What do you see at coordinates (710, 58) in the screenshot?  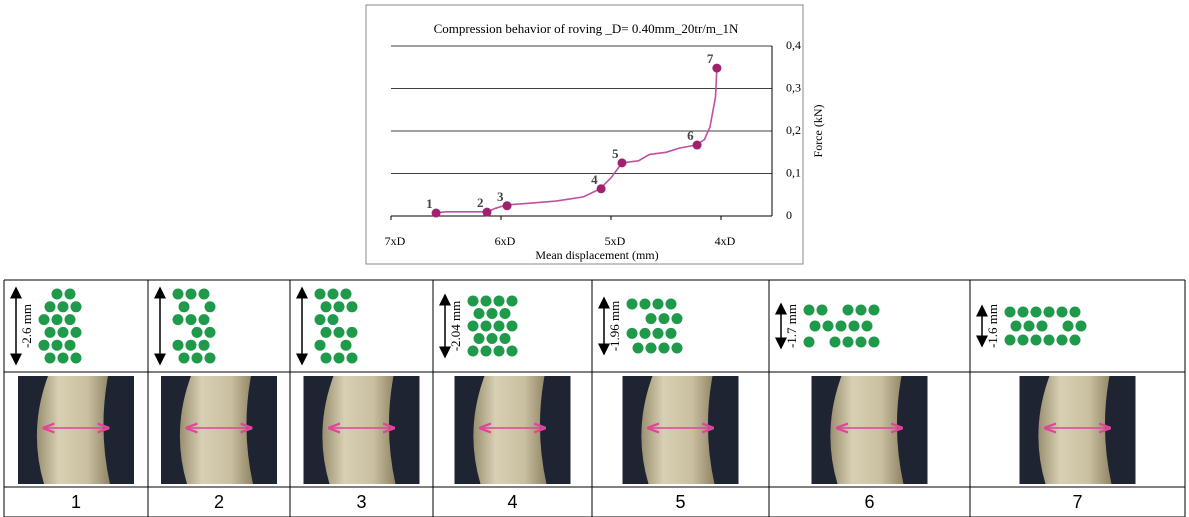 I see `point-label: 7` at bounding box center [710, 58].